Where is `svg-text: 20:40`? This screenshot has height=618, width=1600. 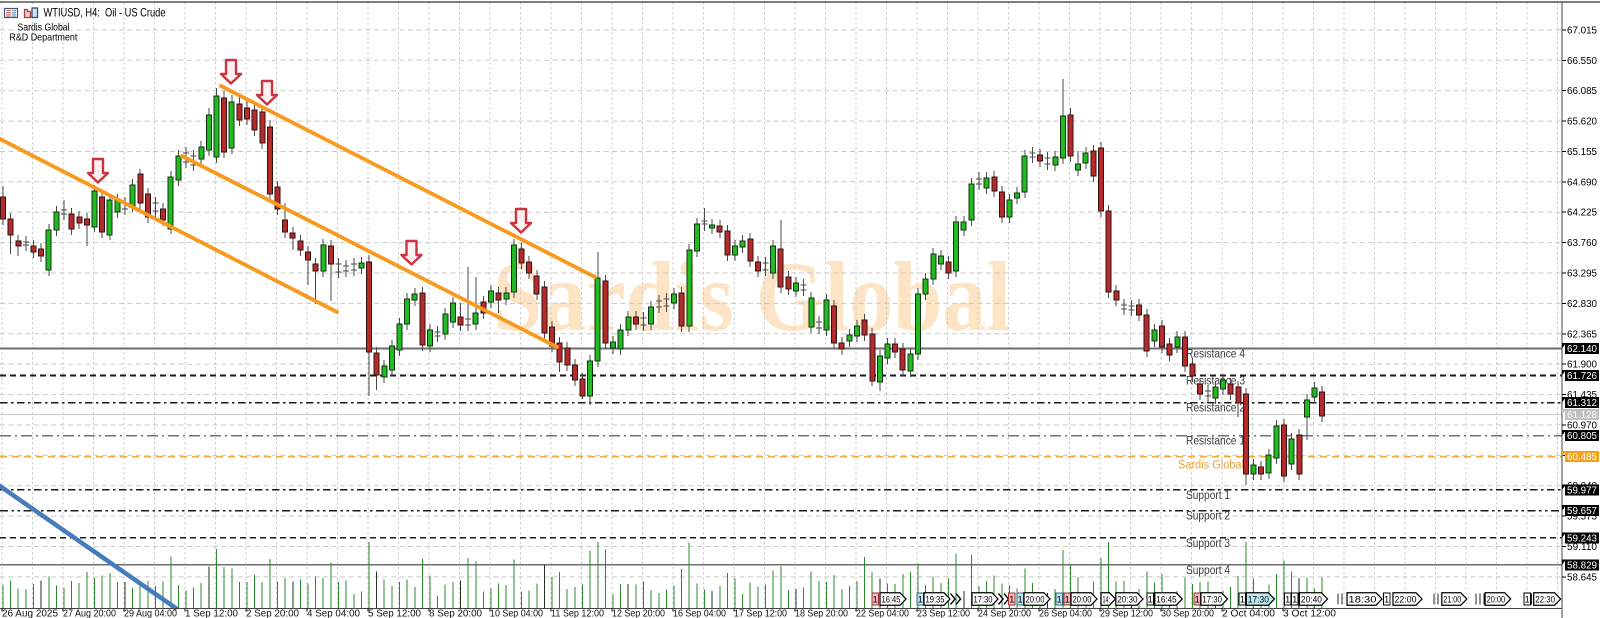 svg-text: 20:40 is located at coordinates (1311, 600).